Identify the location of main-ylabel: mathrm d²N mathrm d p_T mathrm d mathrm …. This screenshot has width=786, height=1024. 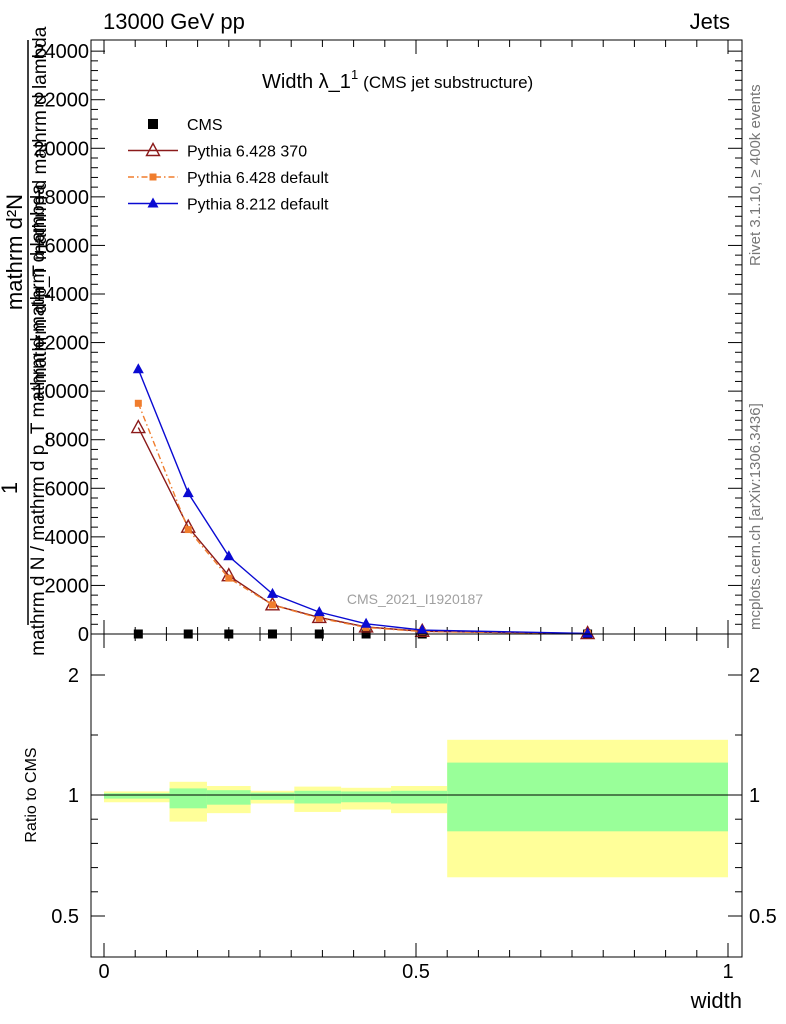
(25, 341).